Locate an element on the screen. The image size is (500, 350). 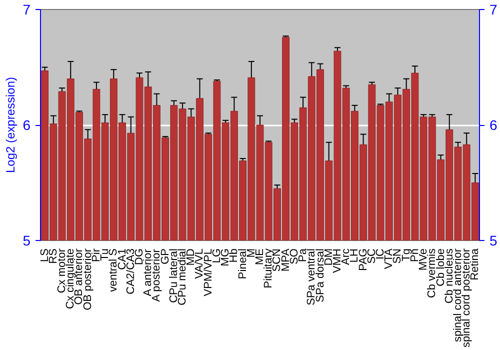
x-tick-label: Tg is located at coordinates (406, 255).